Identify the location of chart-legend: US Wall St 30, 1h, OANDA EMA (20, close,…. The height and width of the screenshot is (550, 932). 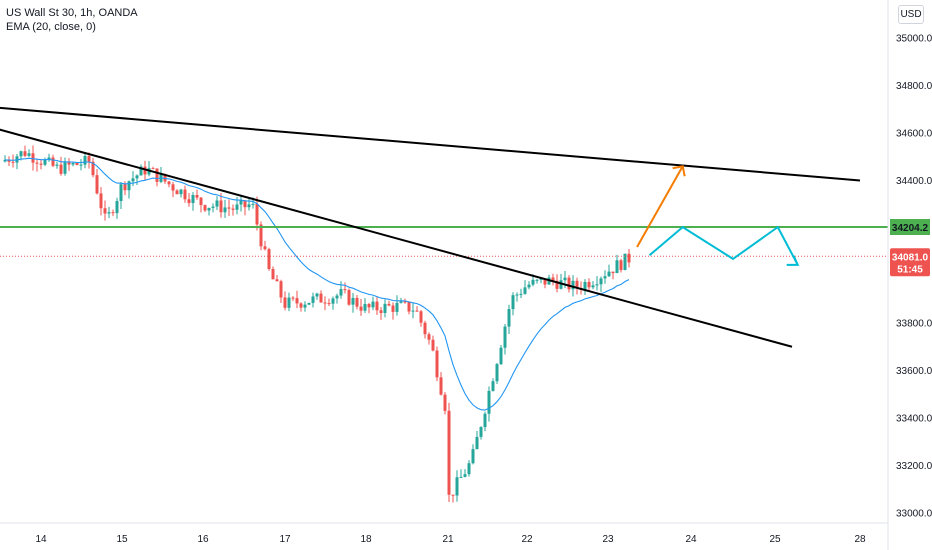
(72, 20).